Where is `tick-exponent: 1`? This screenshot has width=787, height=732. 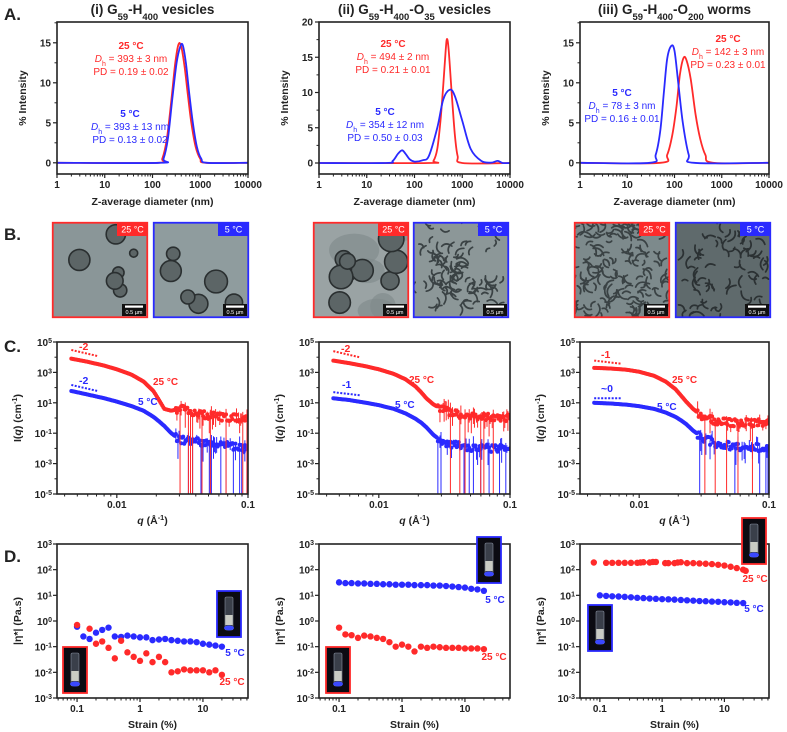
tick-exponent: 1 is located at coordinates (573, 594).